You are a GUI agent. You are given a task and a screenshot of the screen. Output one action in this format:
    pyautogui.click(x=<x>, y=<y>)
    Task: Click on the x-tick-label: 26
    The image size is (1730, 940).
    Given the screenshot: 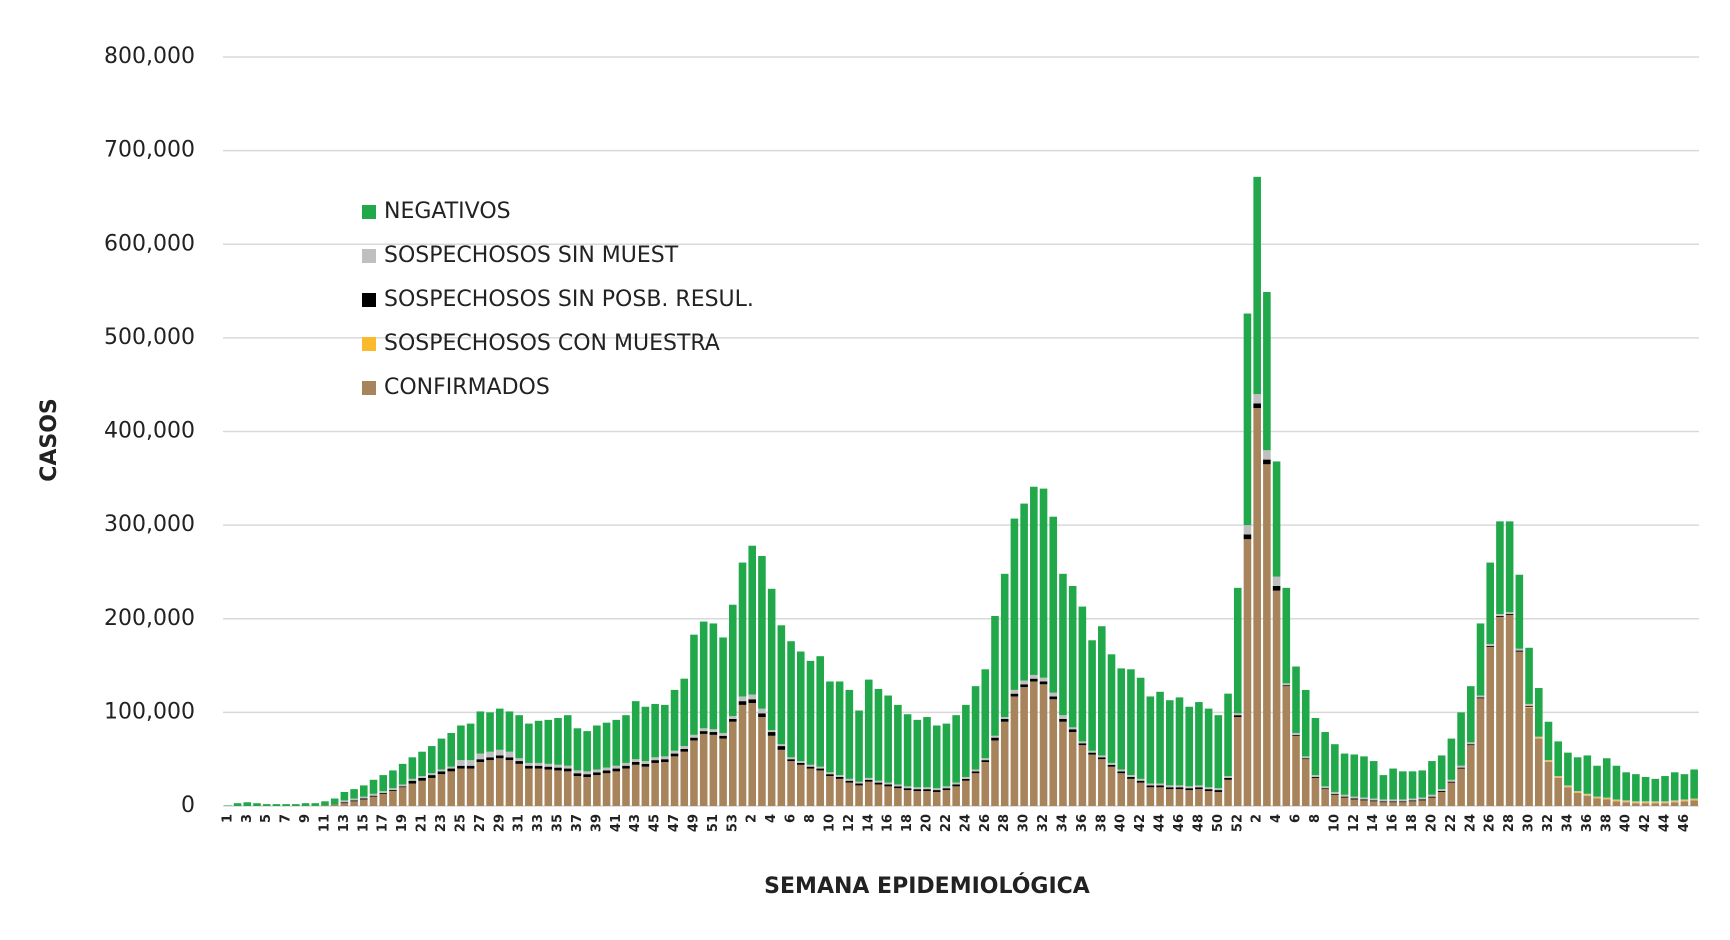 What is the action you would take?
    pyautogui.click(x=1490, y=823)
    